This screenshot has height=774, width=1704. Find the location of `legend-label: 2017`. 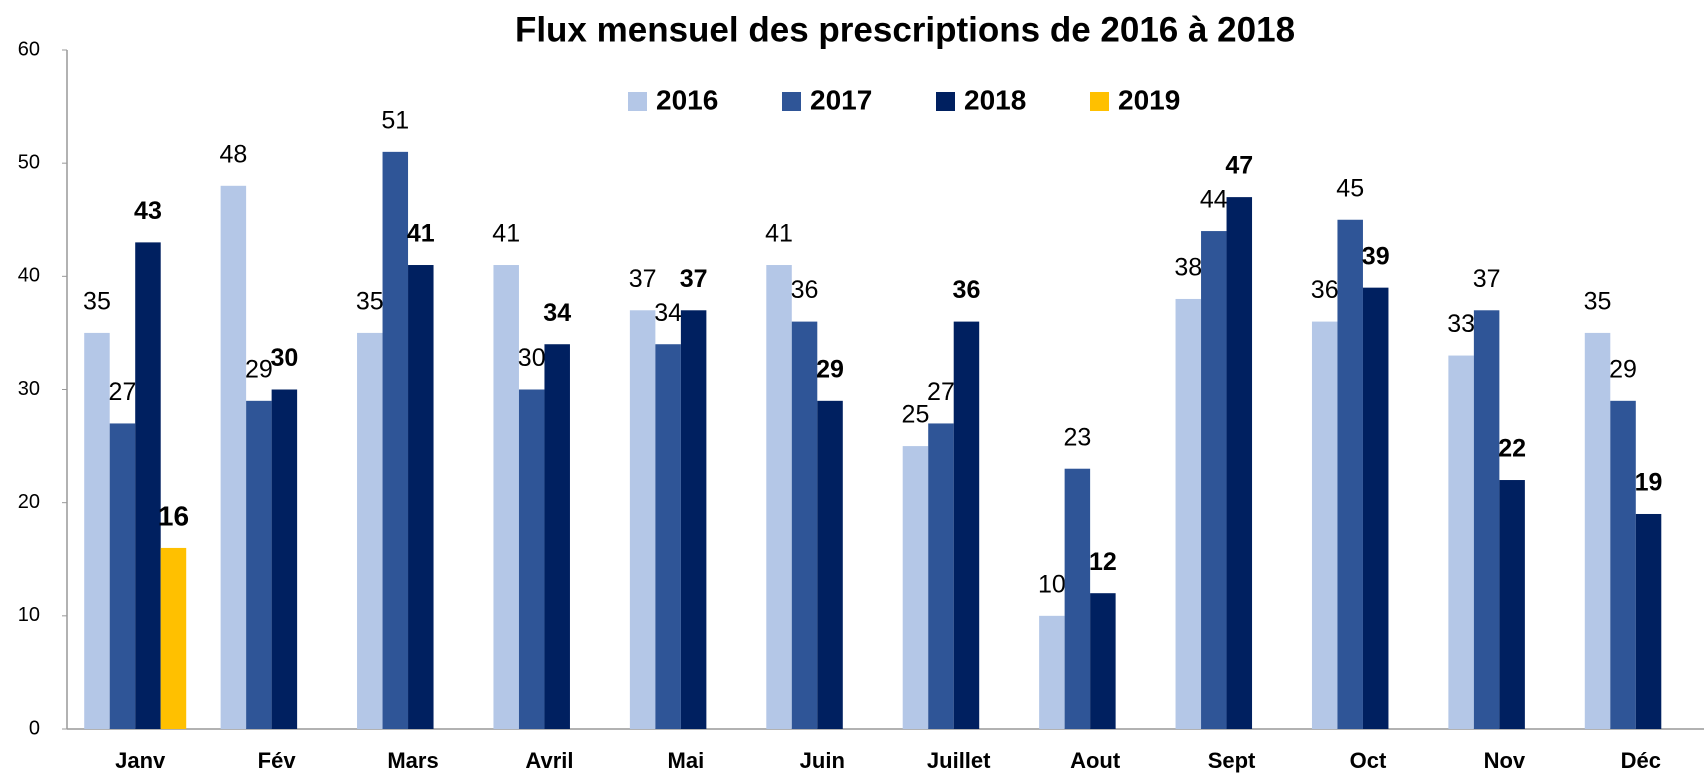

legend-label: 2017 is located at coordinates (841, 99).